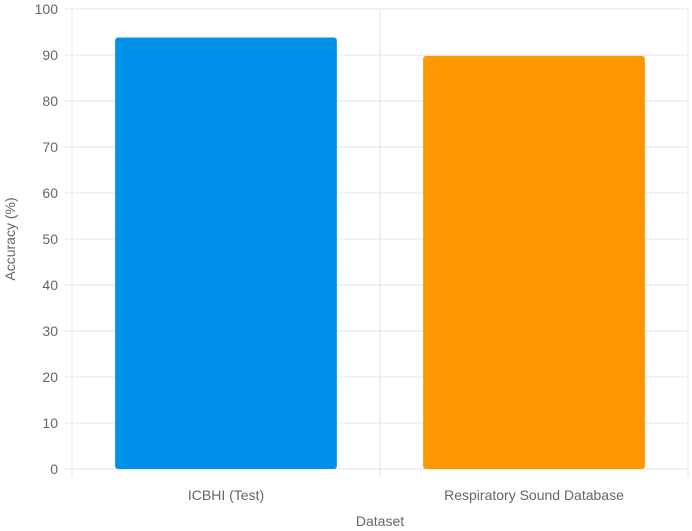 The width and height of the screenshot is (692, 531). I want to click on y-tick-label: 70, so click(50, 147).